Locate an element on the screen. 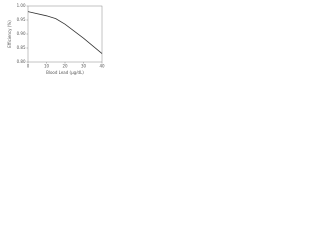  x-tick-label: 0 is located at coordinates (28, 66).